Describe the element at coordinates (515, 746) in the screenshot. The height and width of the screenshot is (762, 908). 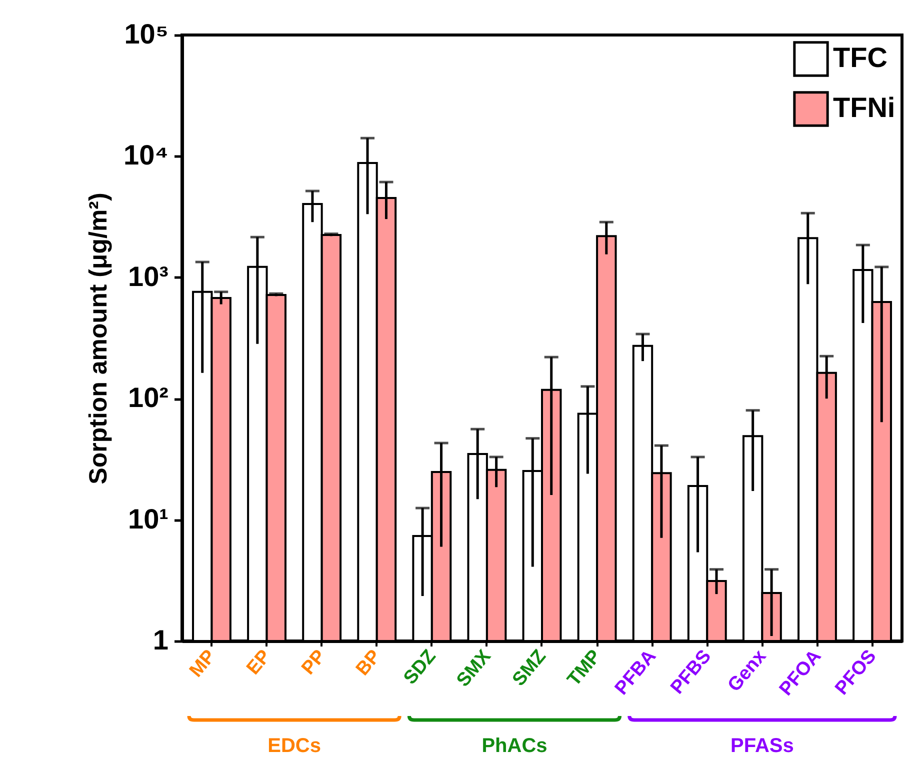
I see `text: PhACs` at that location.